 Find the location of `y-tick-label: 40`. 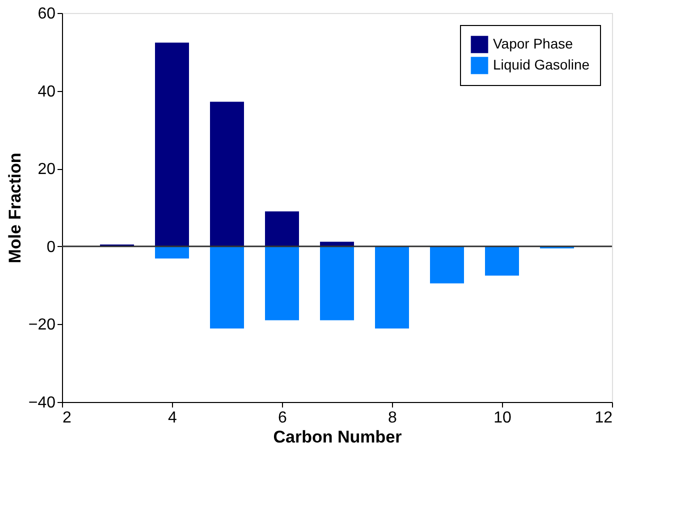

y-tick-label: 40 is located at coordinates (47, 91).